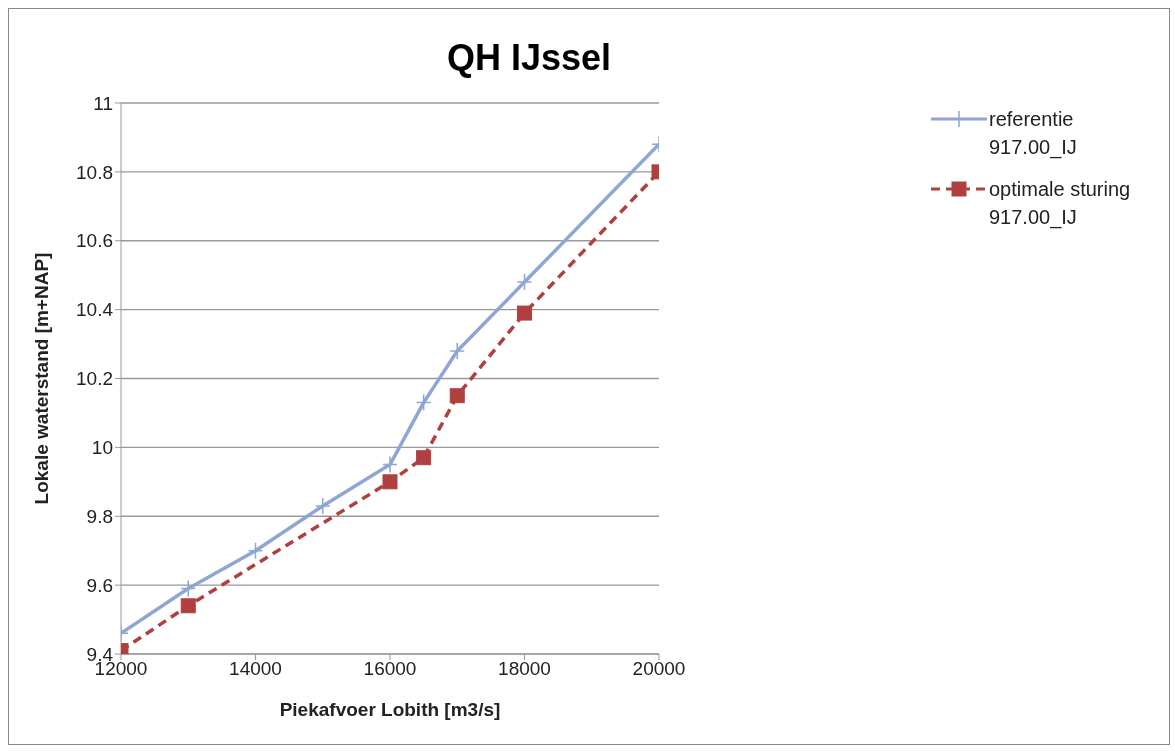 This screenshot has height=751, width=1175. Describe the element at coordinates (103, 103) in the screenshot. I see `y-tick-label: 11` at that location.